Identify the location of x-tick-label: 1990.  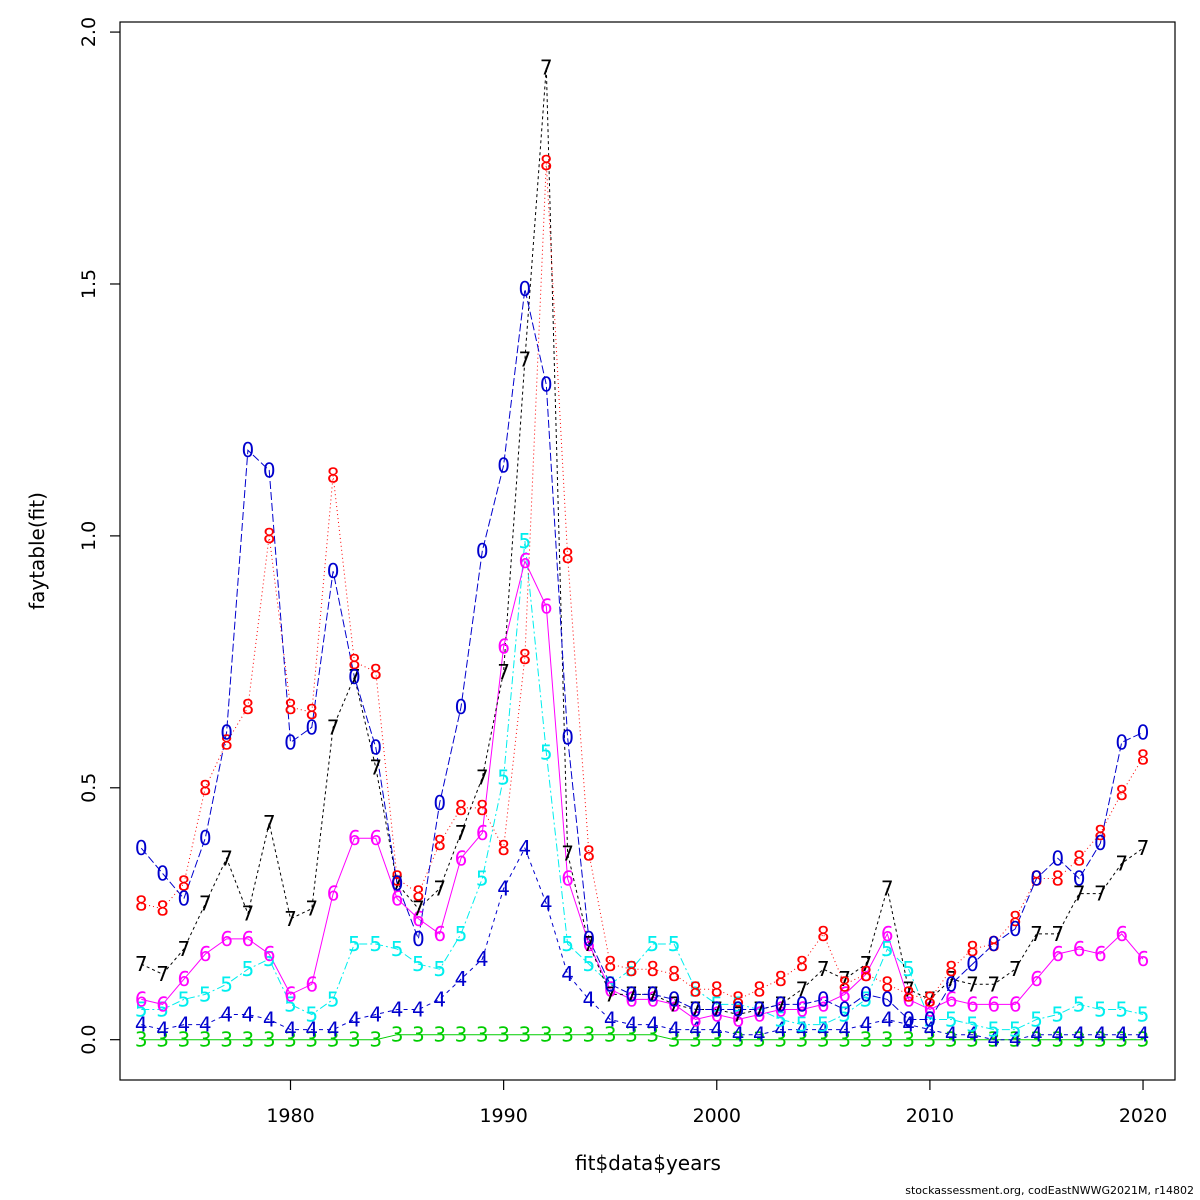
(503, 1116).